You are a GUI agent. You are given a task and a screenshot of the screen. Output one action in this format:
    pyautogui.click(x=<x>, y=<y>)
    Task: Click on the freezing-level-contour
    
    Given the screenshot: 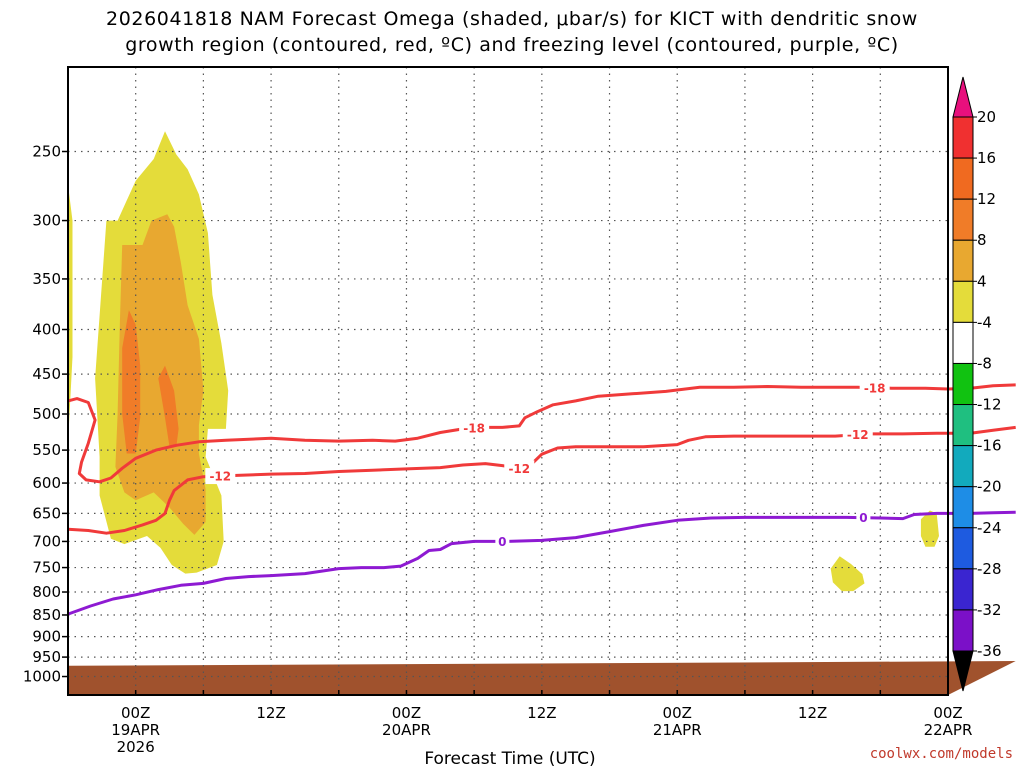 What is the action you would take?
    pyautogui.click(x=541, y=563)
    